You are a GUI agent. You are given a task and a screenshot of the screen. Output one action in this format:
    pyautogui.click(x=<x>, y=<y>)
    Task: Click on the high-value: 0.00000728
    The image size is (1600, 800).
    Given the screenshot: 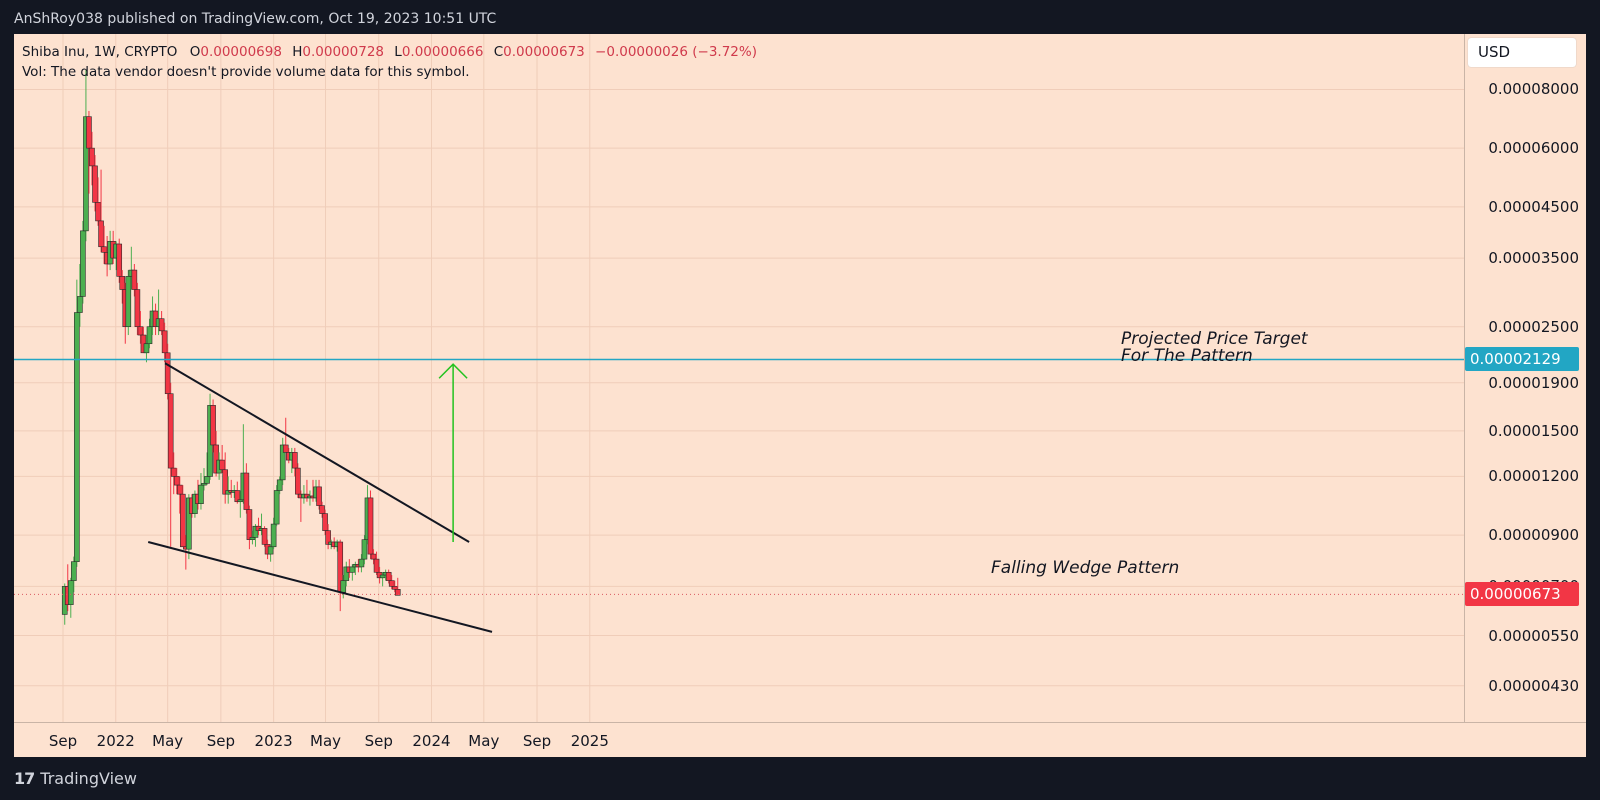 What is the action you would take?
    pyautogui.click(x=343, y=52)
    